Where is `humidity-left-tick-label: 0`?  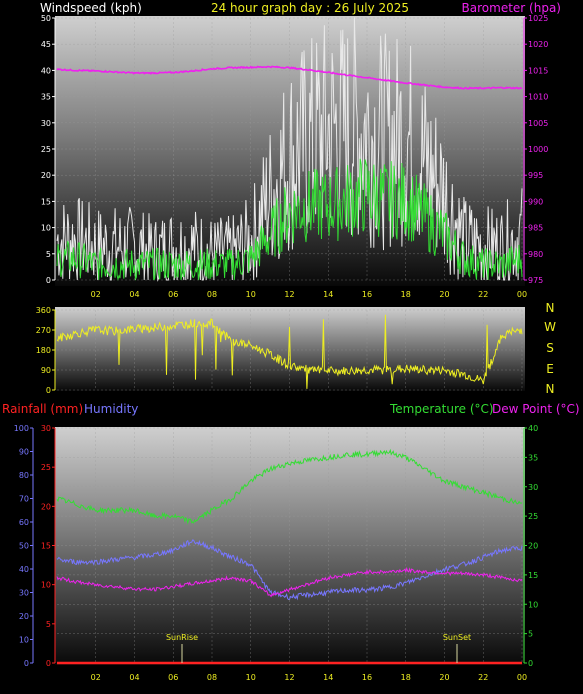 humidity-left-tick-label: 0 is located at coordinates (26, 663).